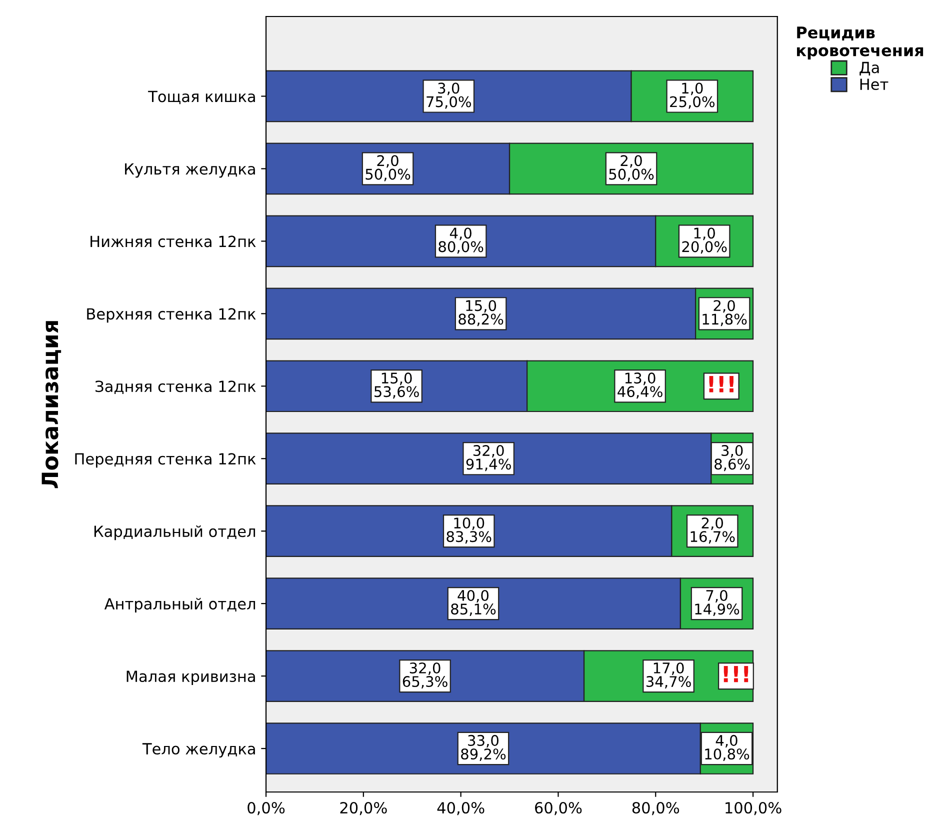  Describe the element at coordinates (180, 605) in the screenshot. I see `y-tick-label: Антральный отдел` at that location.